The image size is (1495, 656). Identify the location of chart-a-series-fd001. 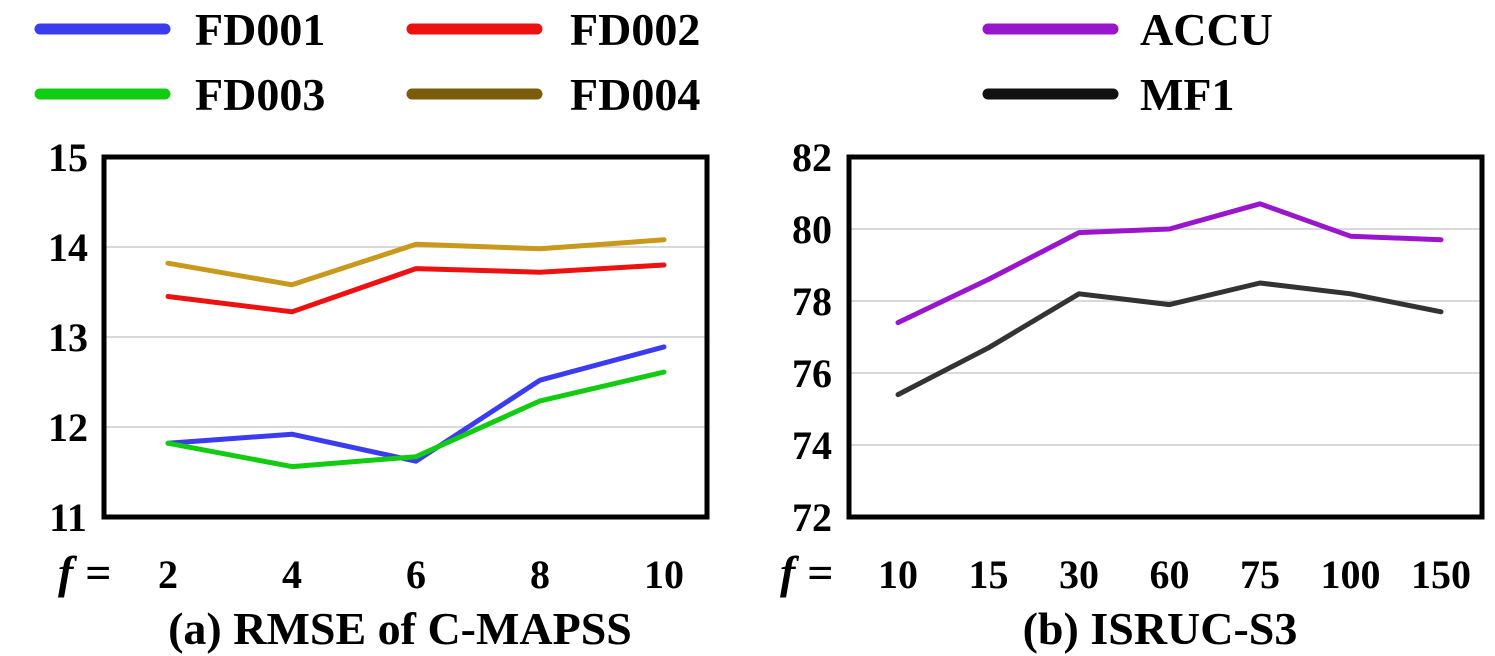
(416, 404).